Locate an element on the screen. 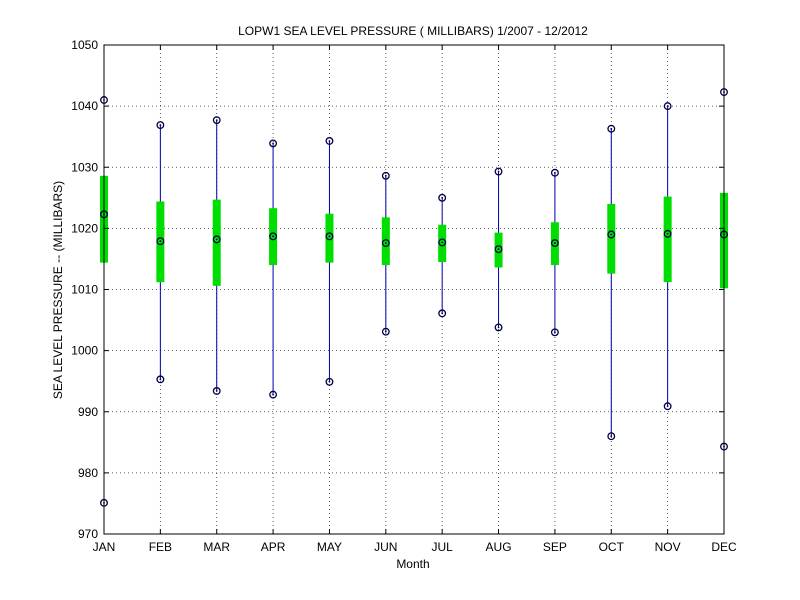 The height and width of the screenshot is (600, 800). x-tick-label: SEP is located at coordinates (555, 547).